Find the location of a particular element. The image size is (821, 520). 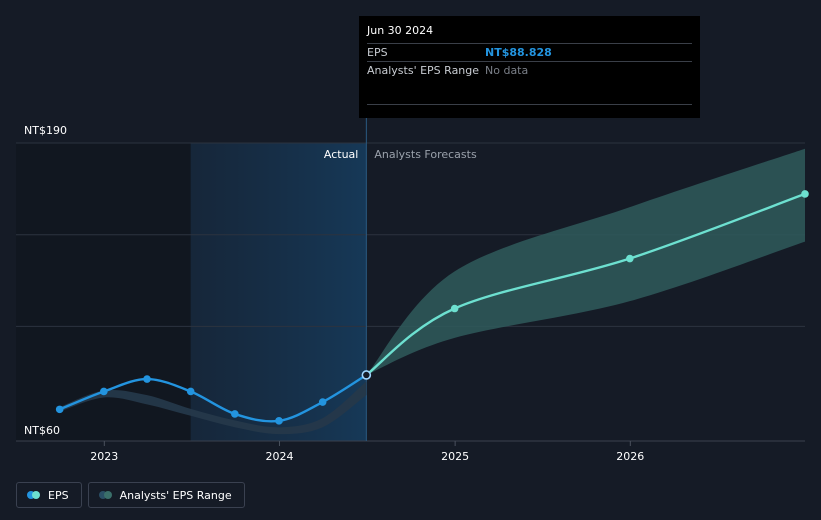

legend-range-label: Analysts' EPS Range is located at coordinates (175, 495).